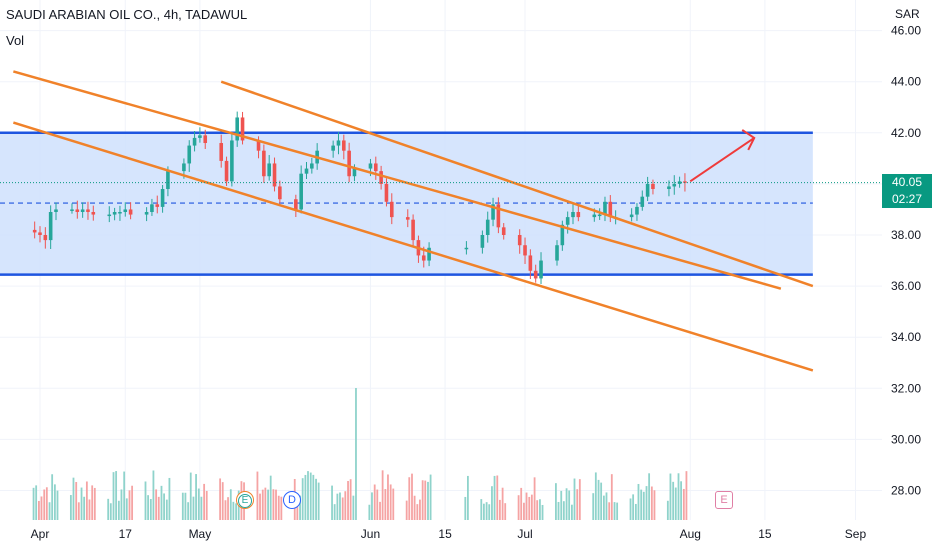 The image size is (932, 550). Describe the element at coordinates (906, 235) in the screenshot. I see `y-tick-label: 38.00` at that location.